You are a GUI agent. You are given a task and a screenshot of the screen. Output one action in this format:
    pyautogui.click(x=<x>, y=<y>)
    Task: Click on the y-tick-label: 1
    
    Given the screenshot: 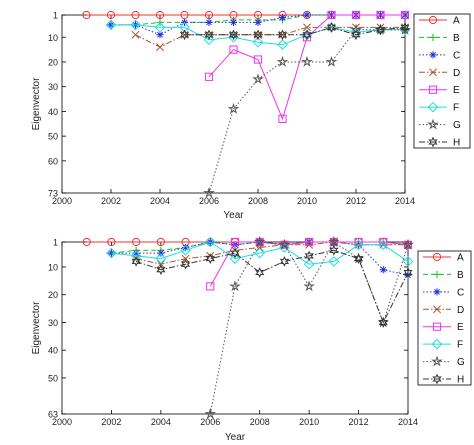 What is the action you would take?
    pyautogui.click(x=55, y=243)
    